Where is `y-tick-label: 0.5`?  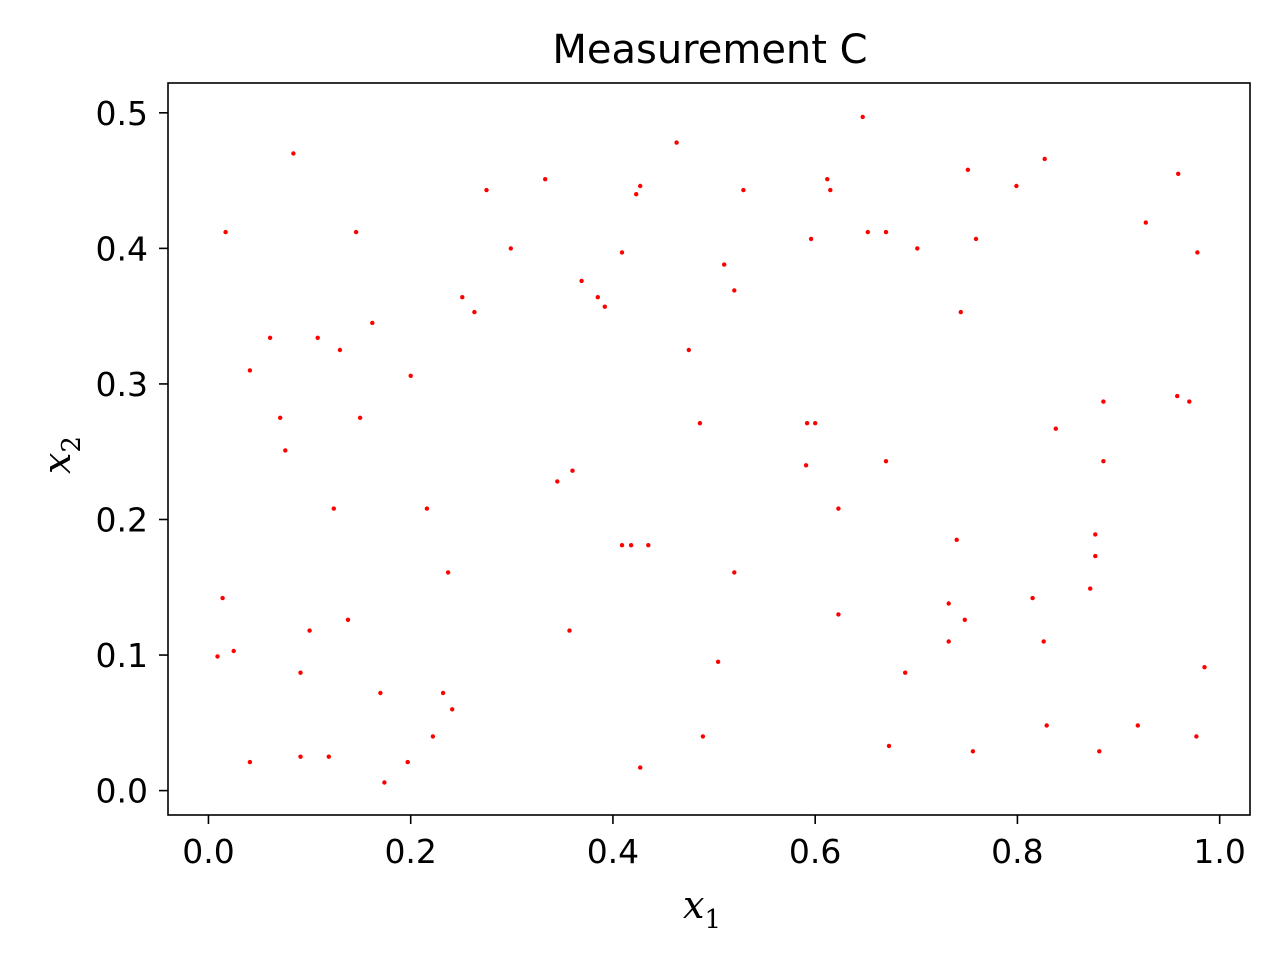
y-tick-label: 0.5 is located at coordinates (122, 113).